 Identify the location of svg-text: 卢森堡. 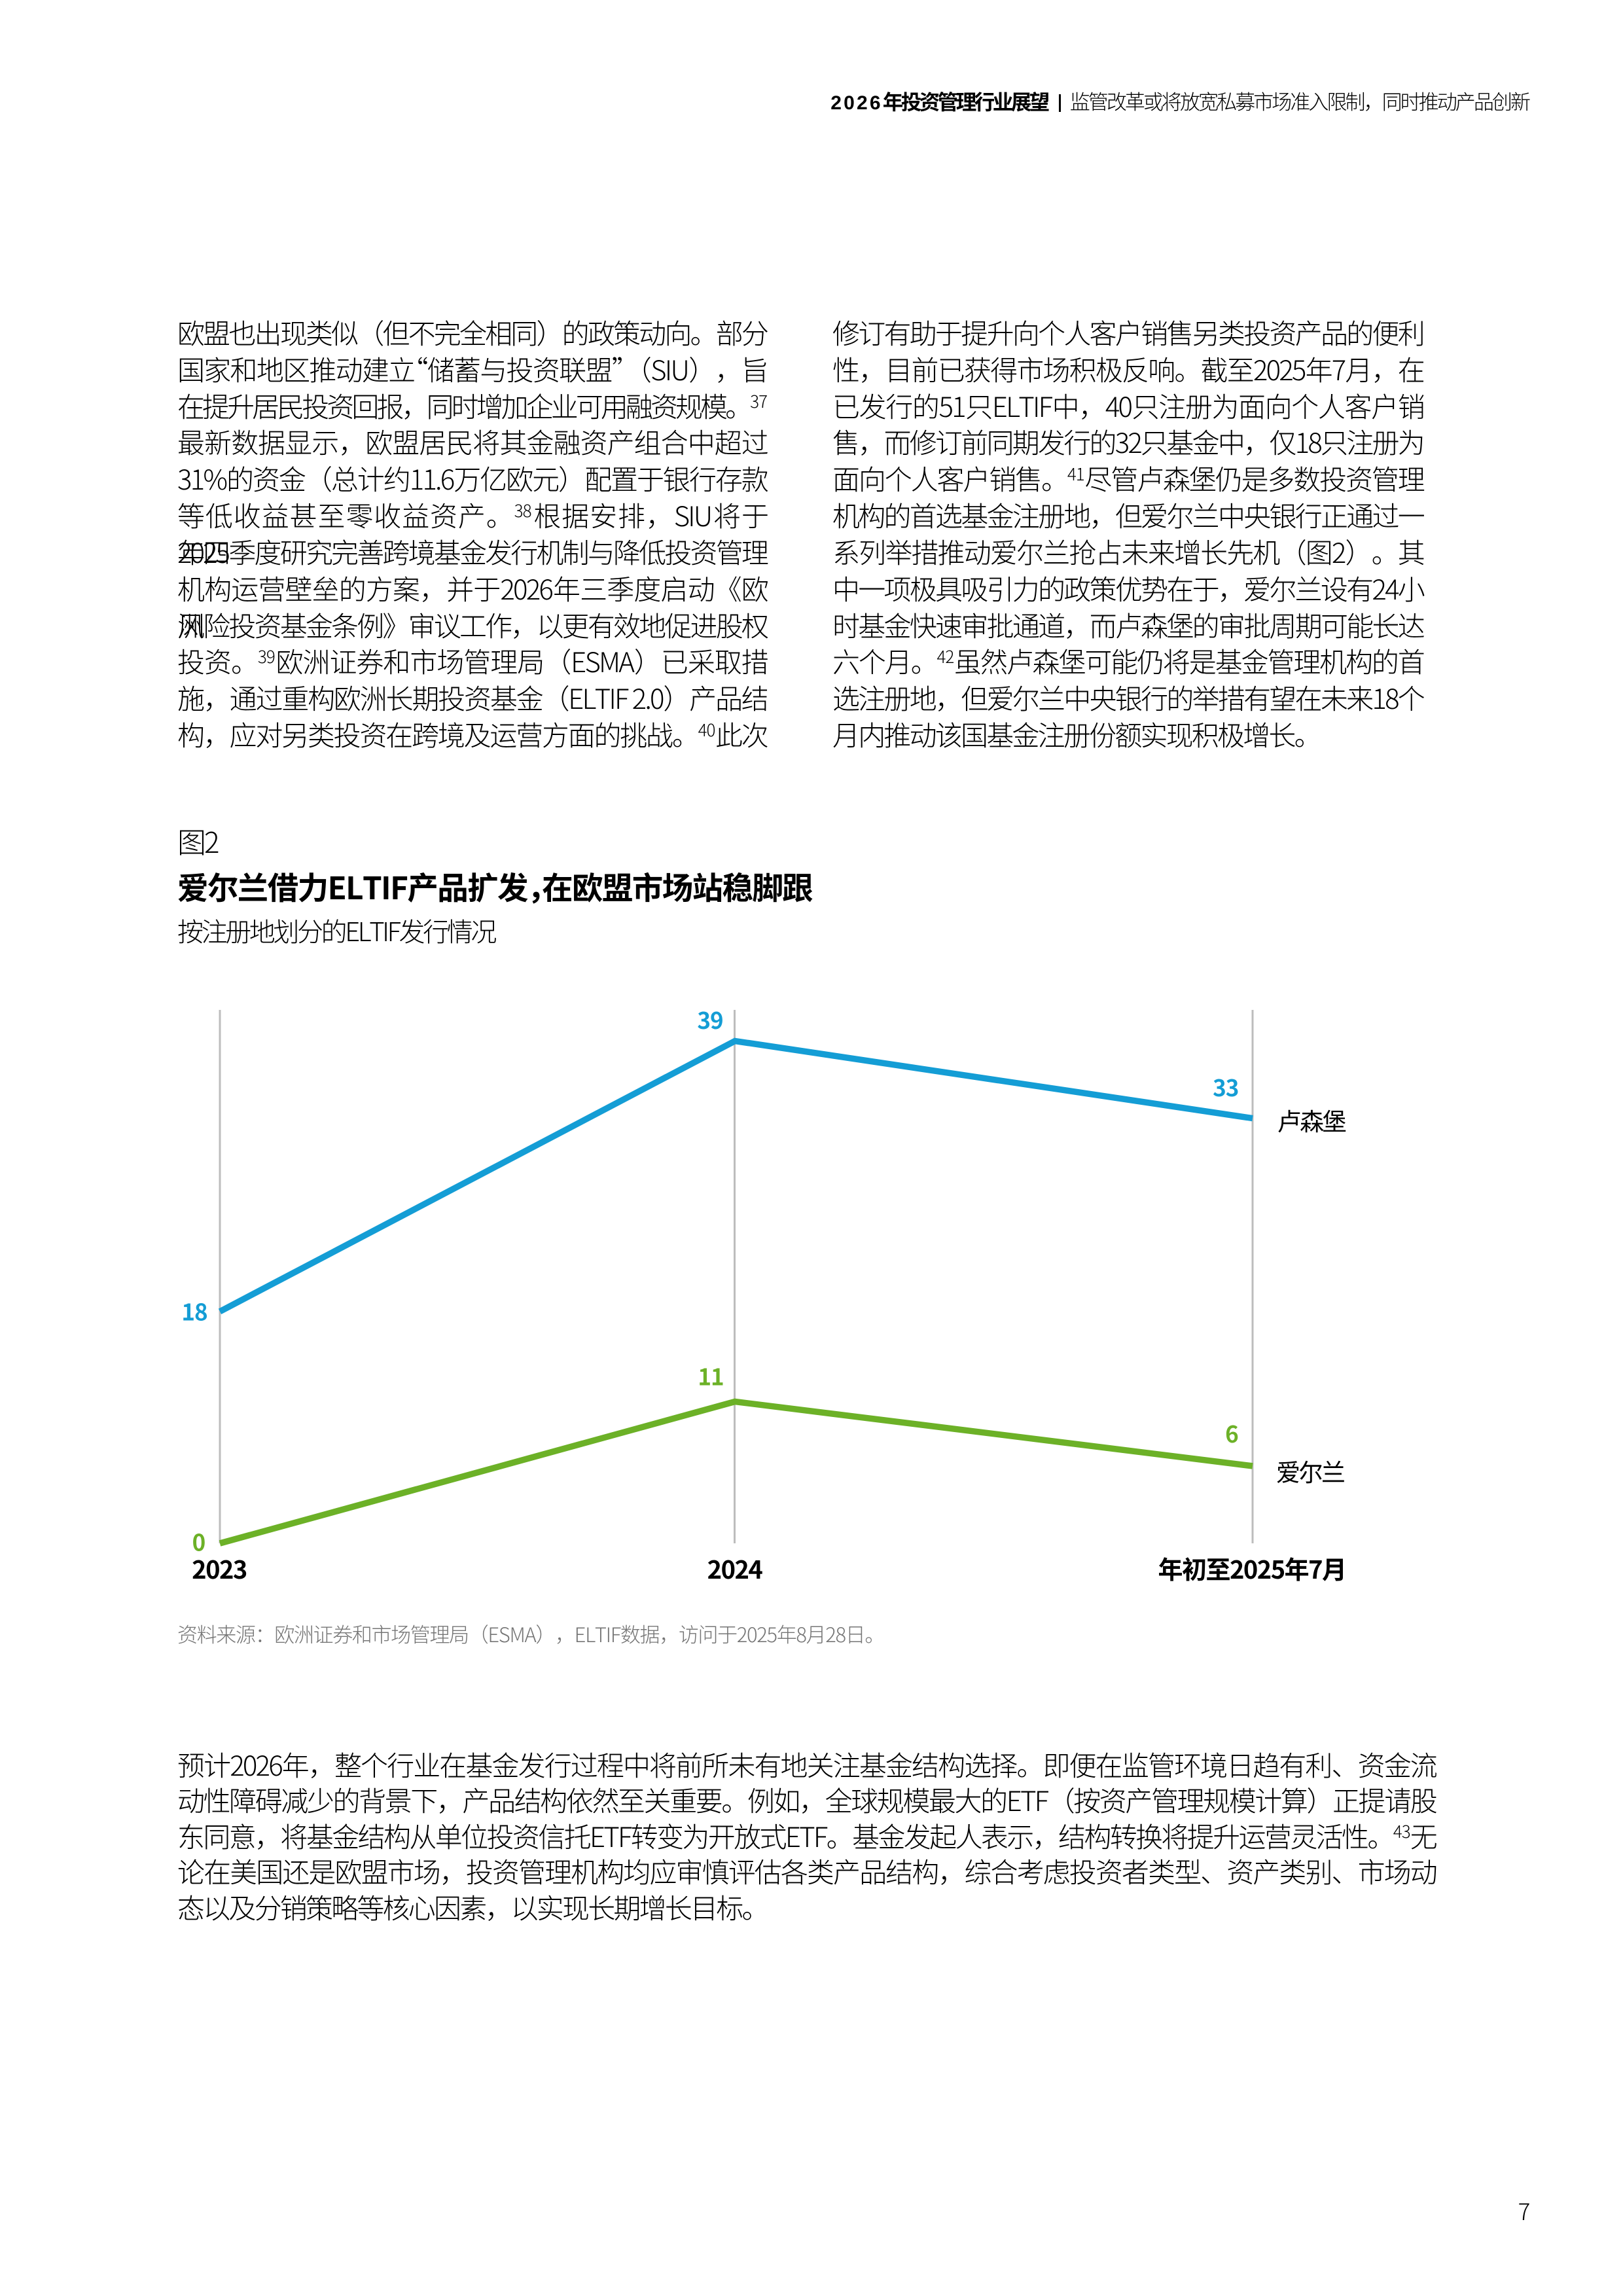
(1311, 1120).